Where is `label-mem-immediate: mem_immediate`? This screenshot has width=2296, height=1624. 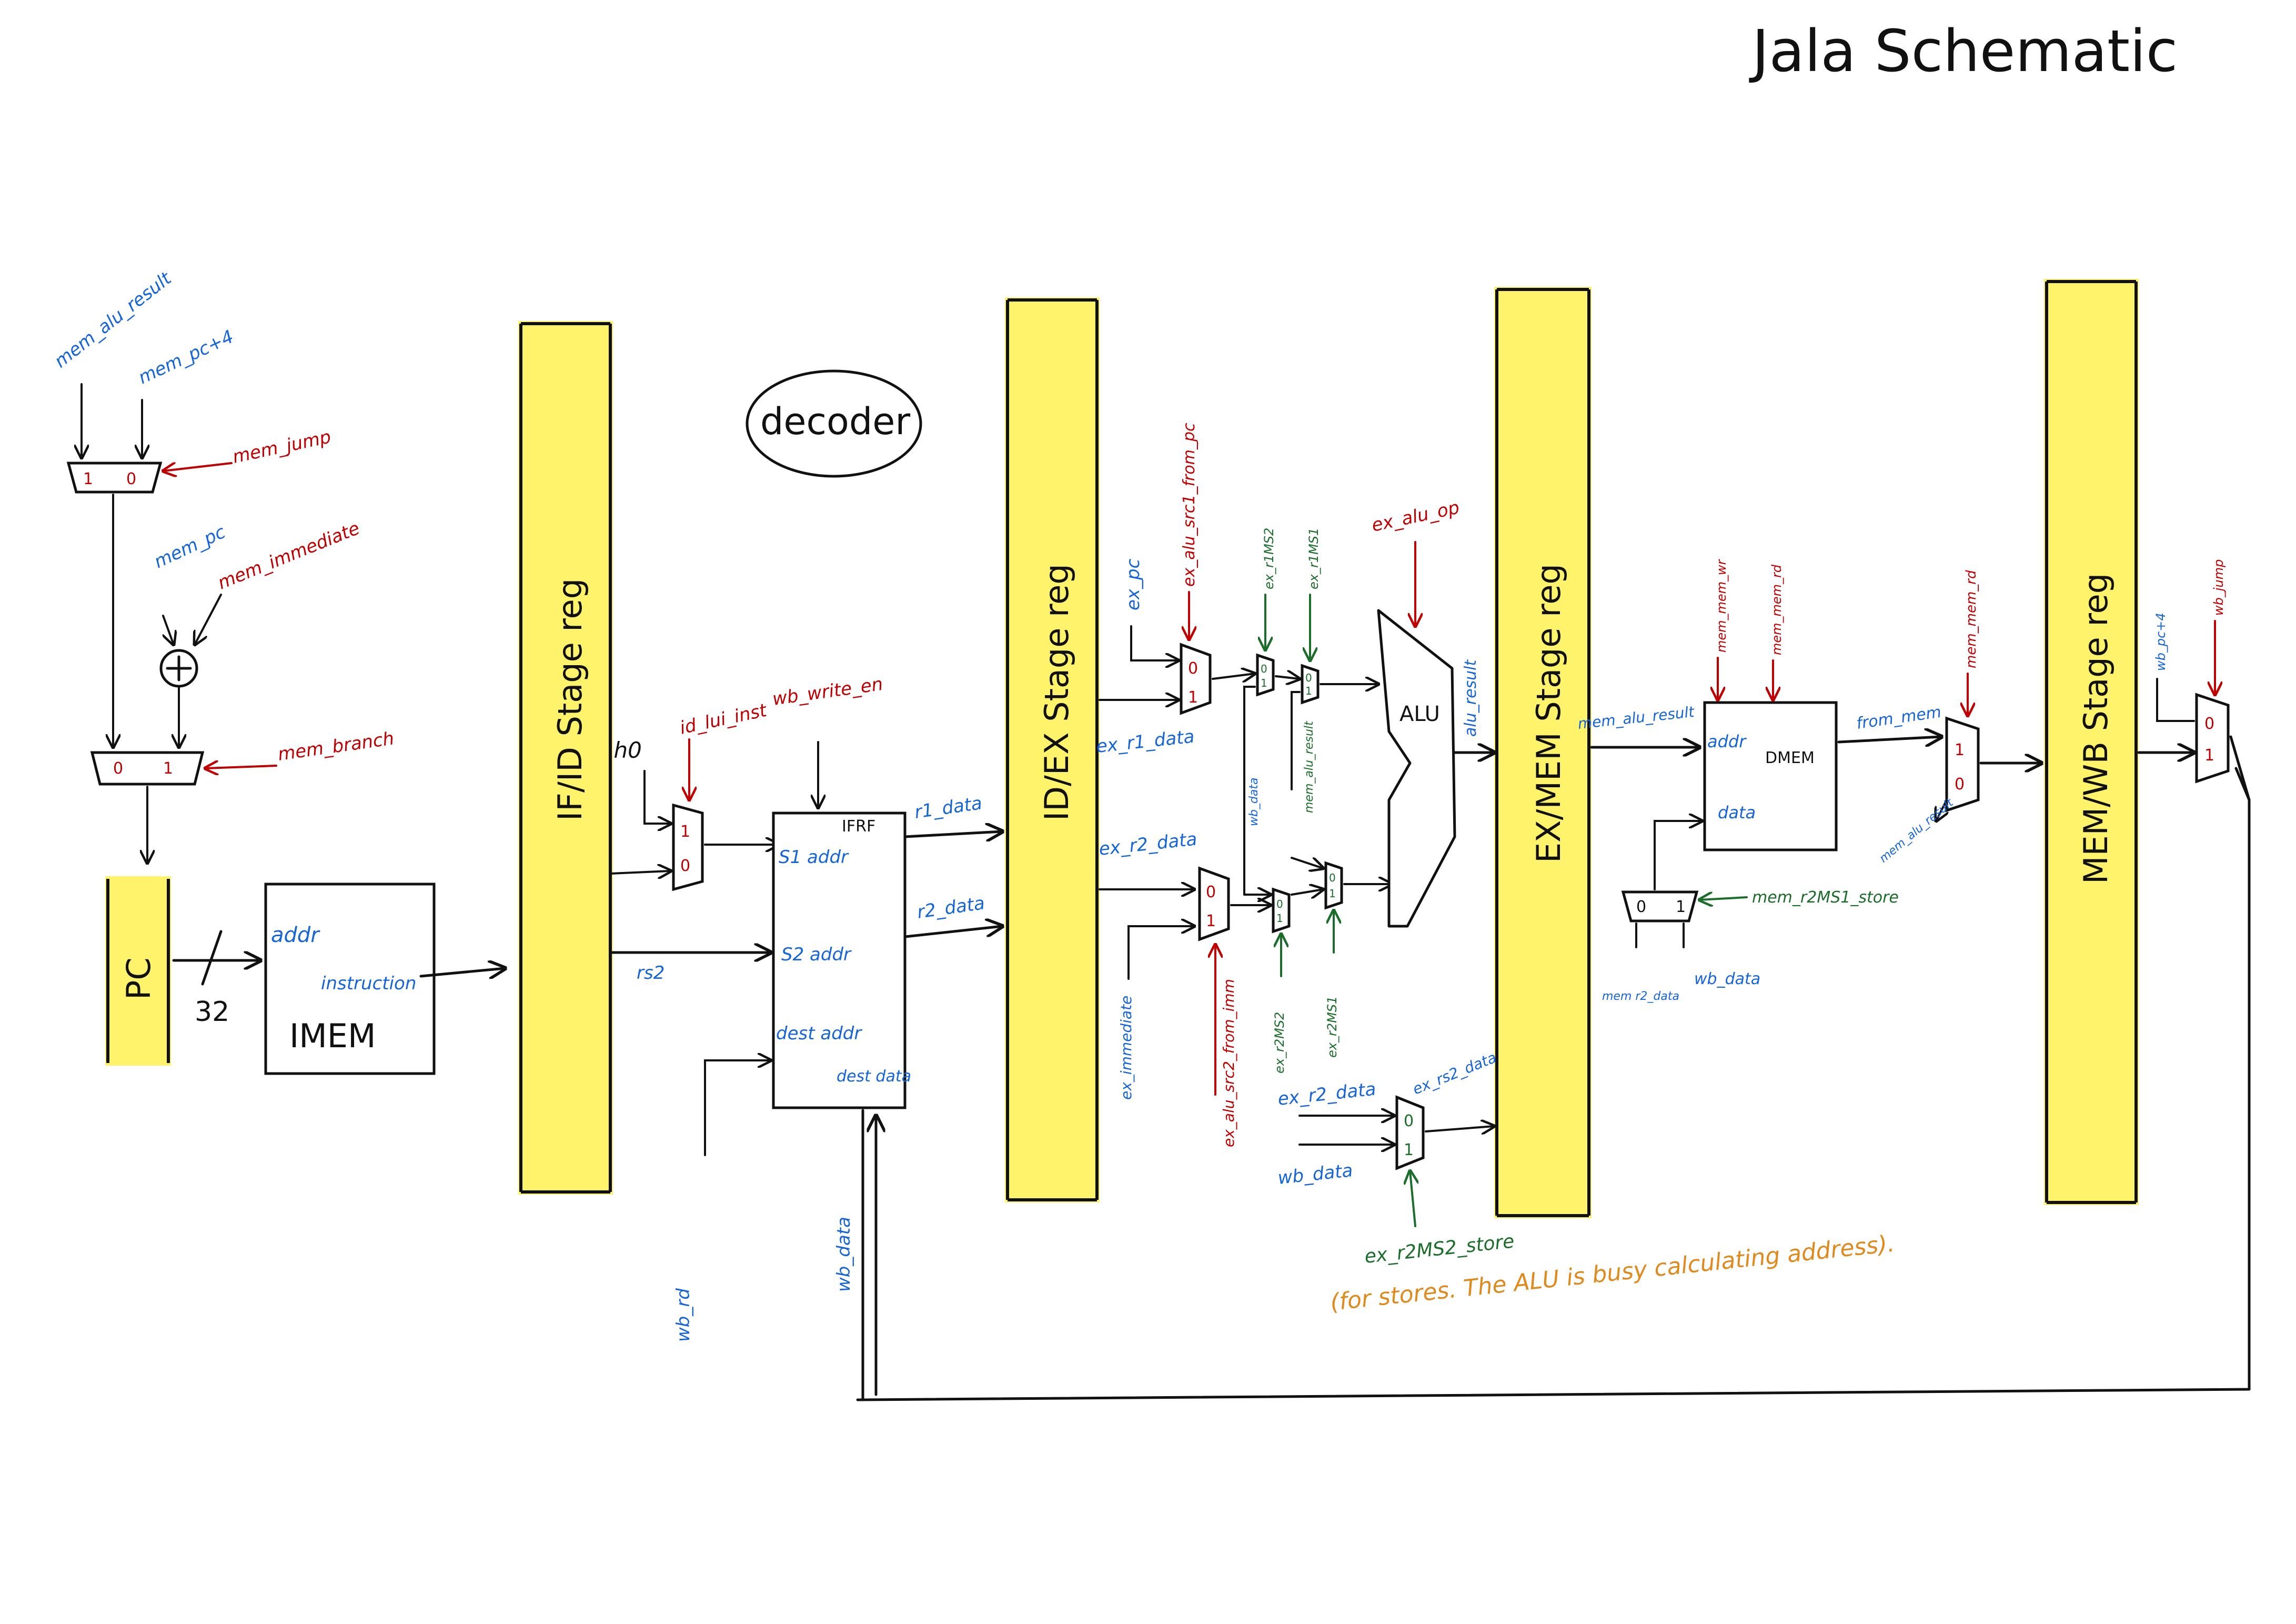
label-mem-immediate: mem_immediate is located at coordinates (288, 556).